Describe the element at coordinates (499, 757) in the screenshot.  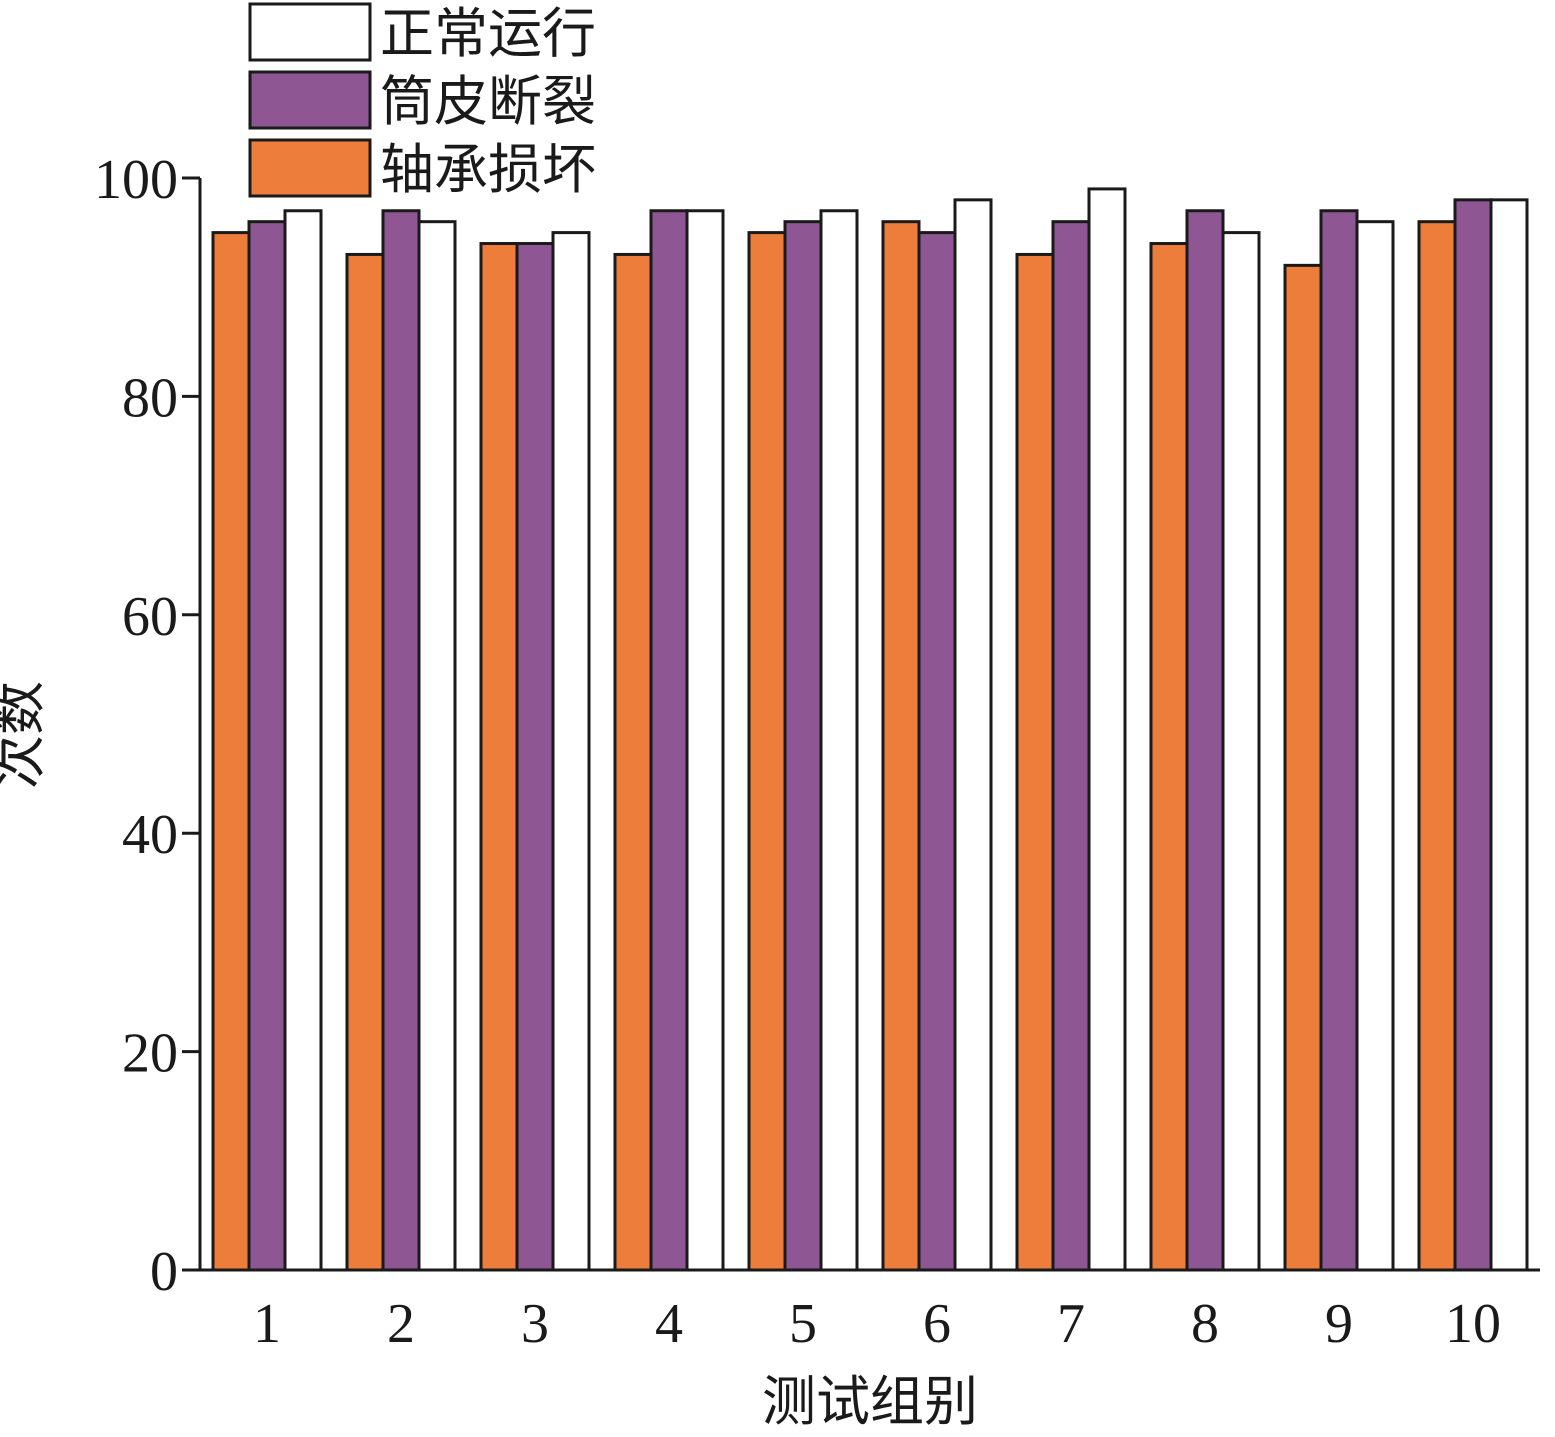
I see `bar-3-轴承损坏` at that location.